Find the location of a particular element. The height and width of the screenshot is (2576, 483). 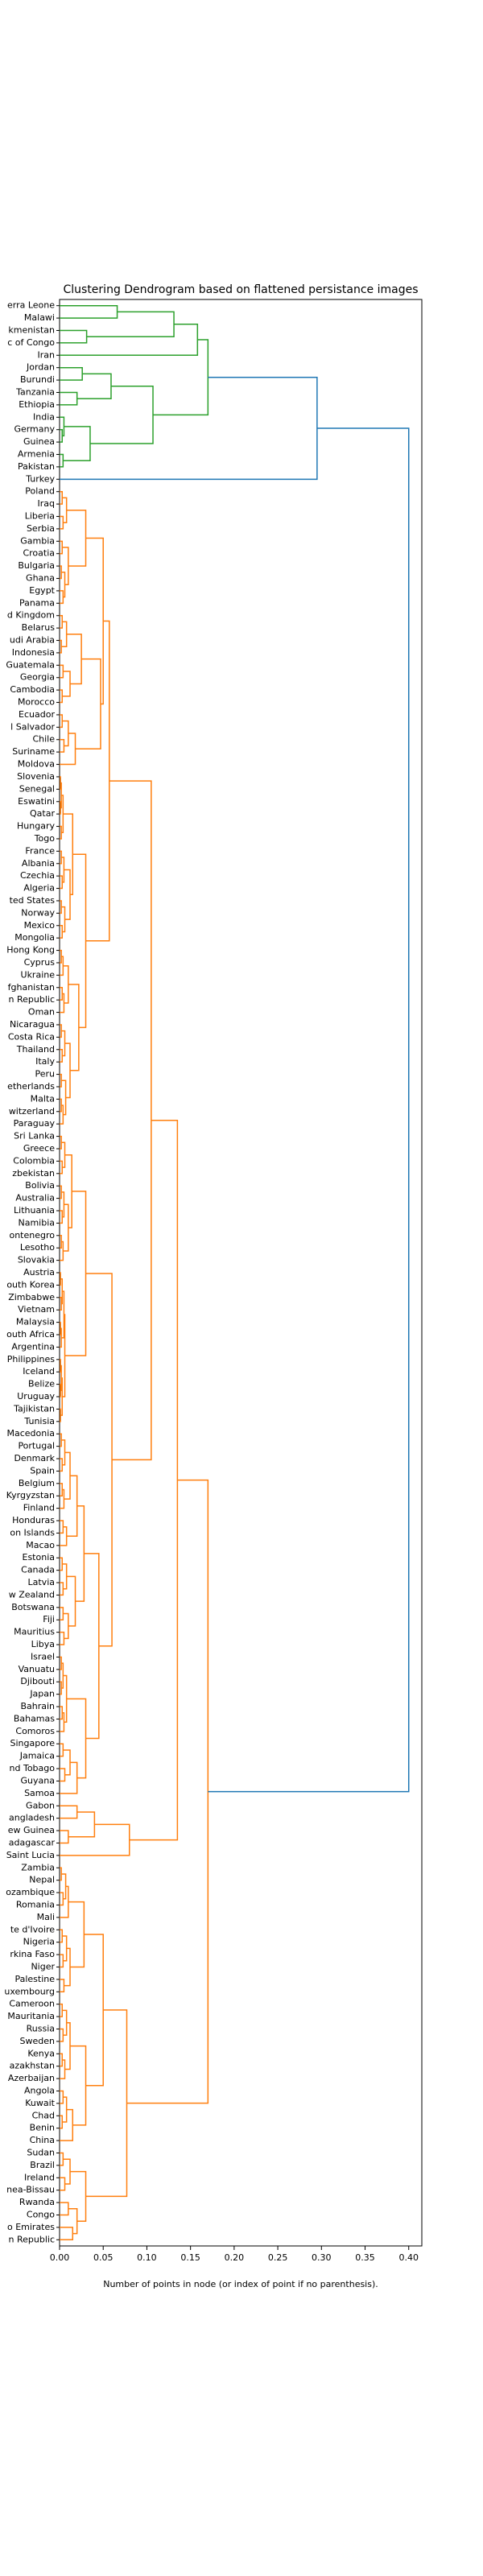

leaf-label: Jamaica is located at coordinates (37, 1756).